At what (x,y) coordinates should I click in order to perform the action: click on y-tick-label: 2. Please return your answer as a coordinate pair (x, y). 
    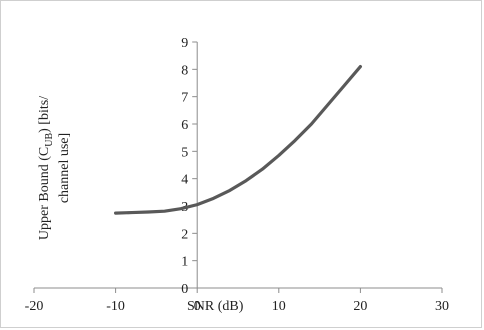
    Looking at the image, I should click on (184, 234).